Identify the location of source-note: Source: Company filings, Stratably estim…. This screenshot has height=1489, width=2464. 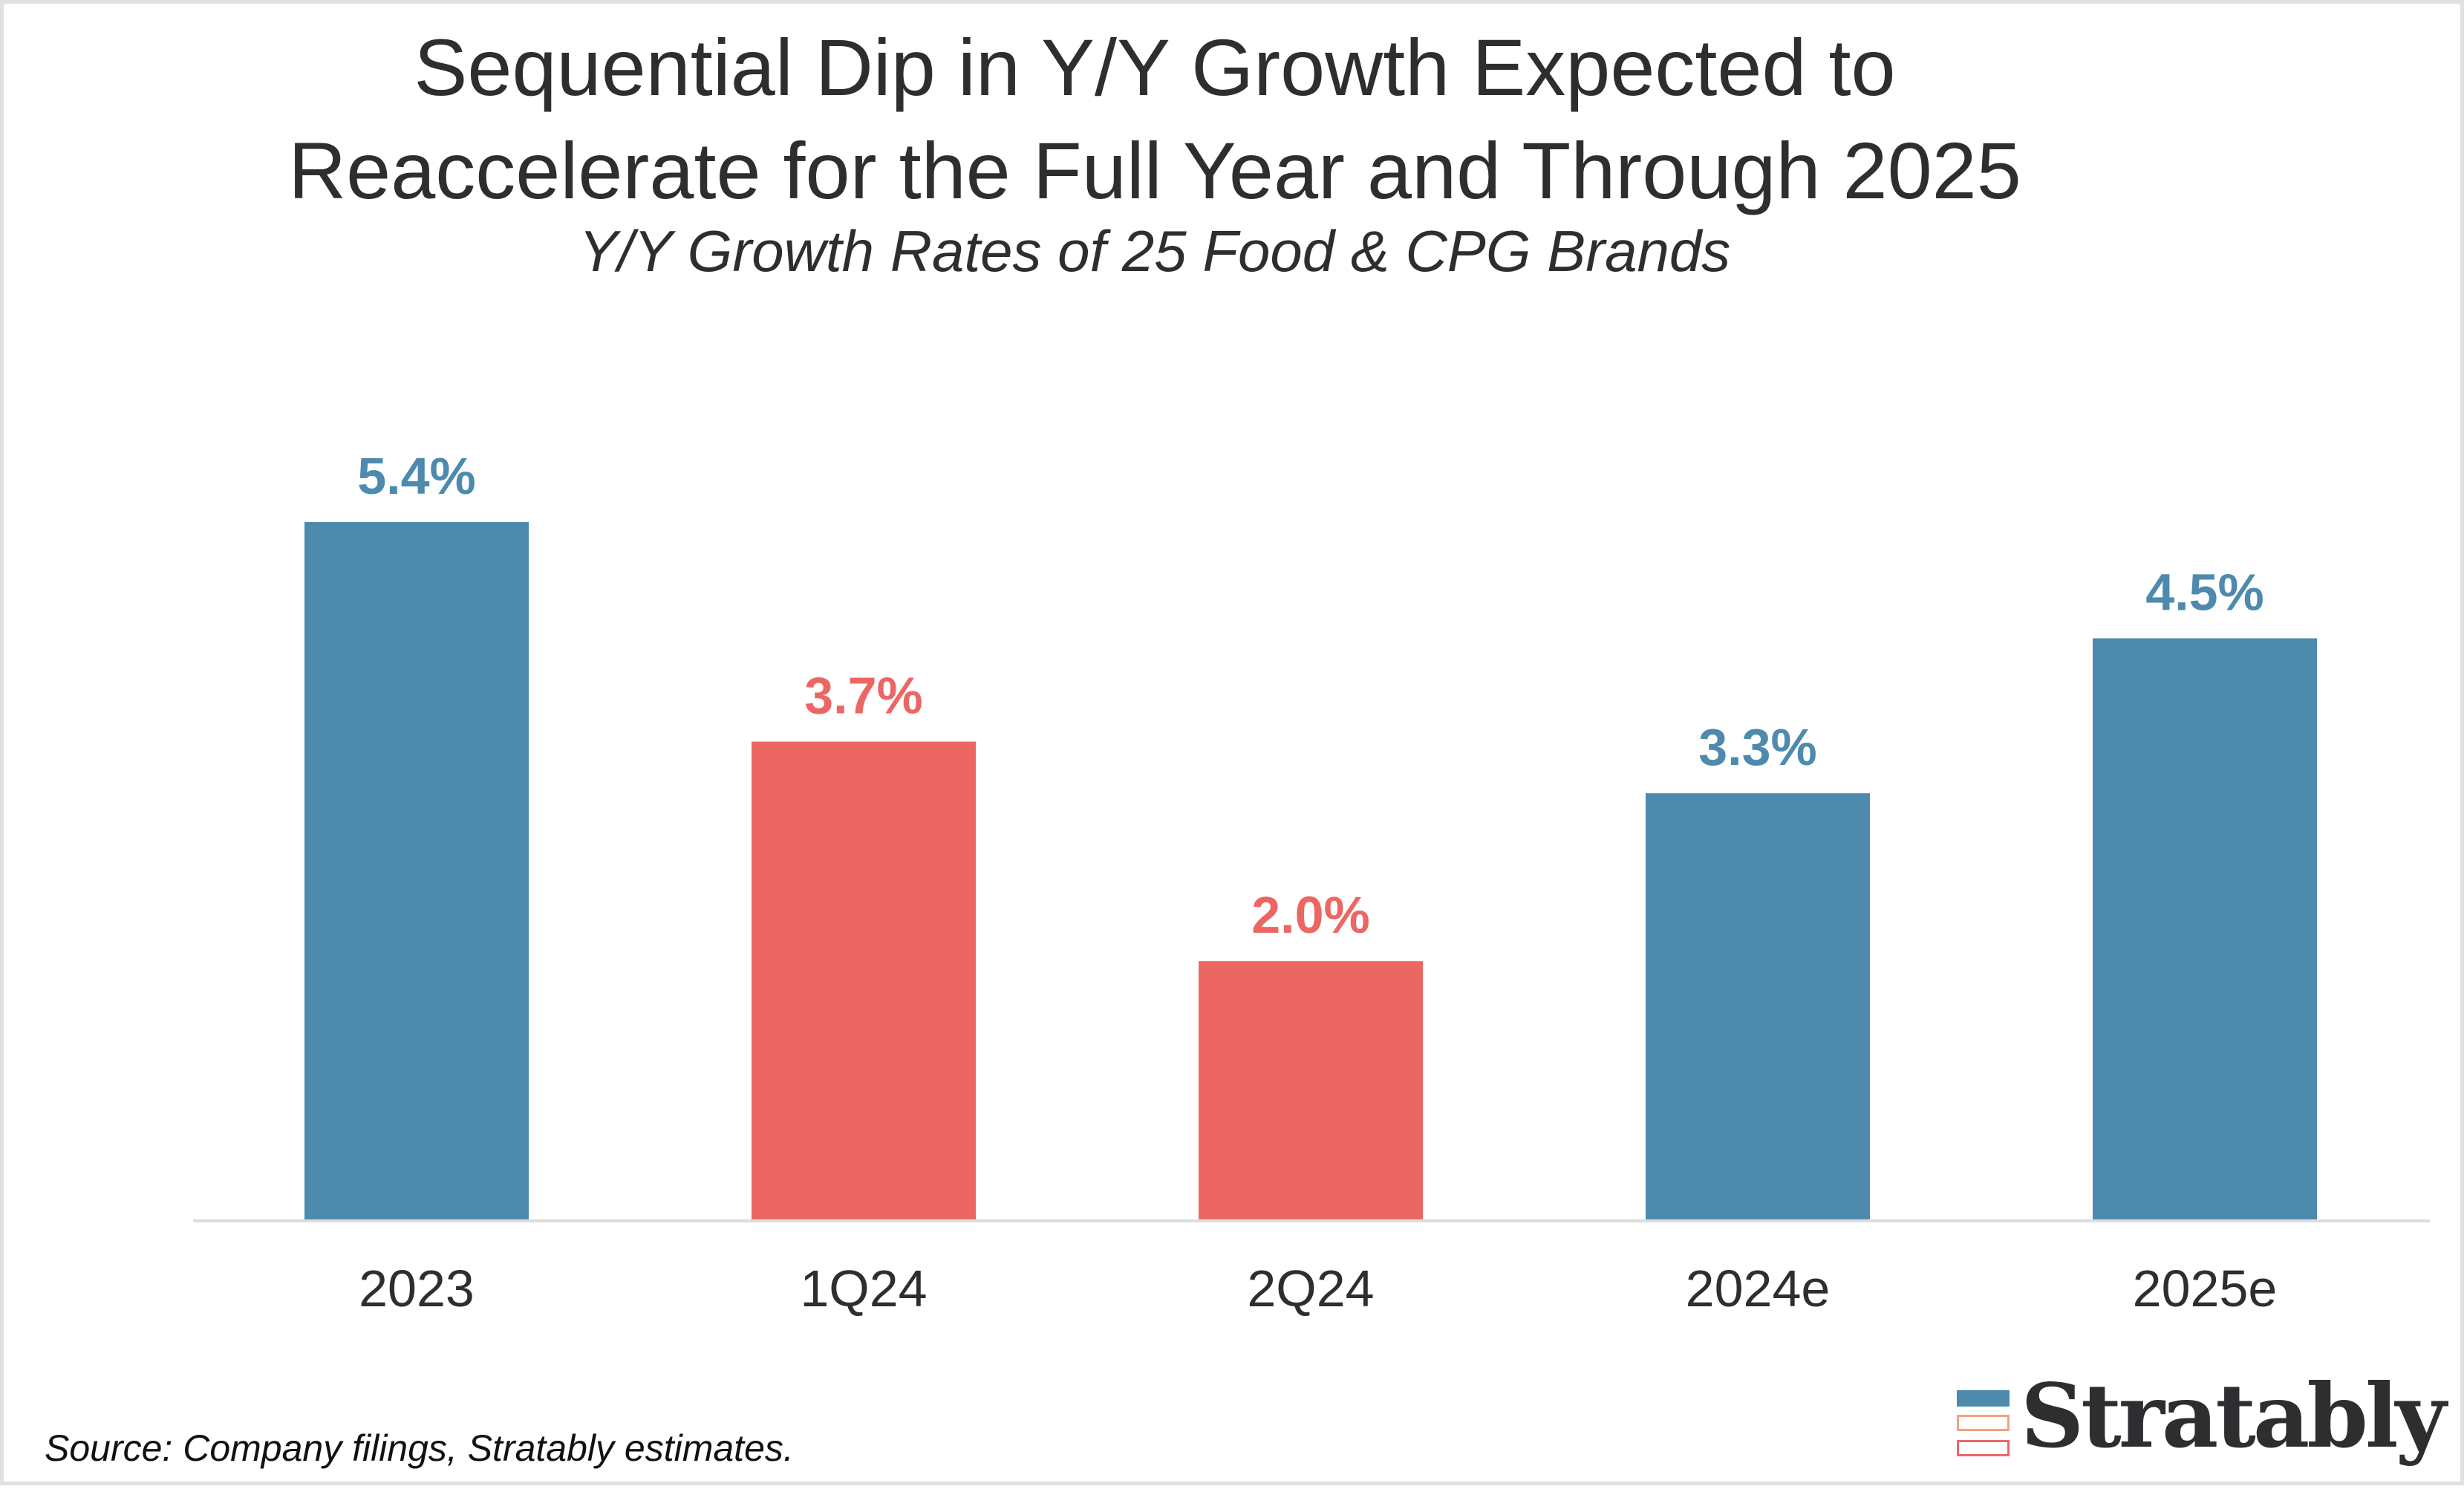
(419, 1448).